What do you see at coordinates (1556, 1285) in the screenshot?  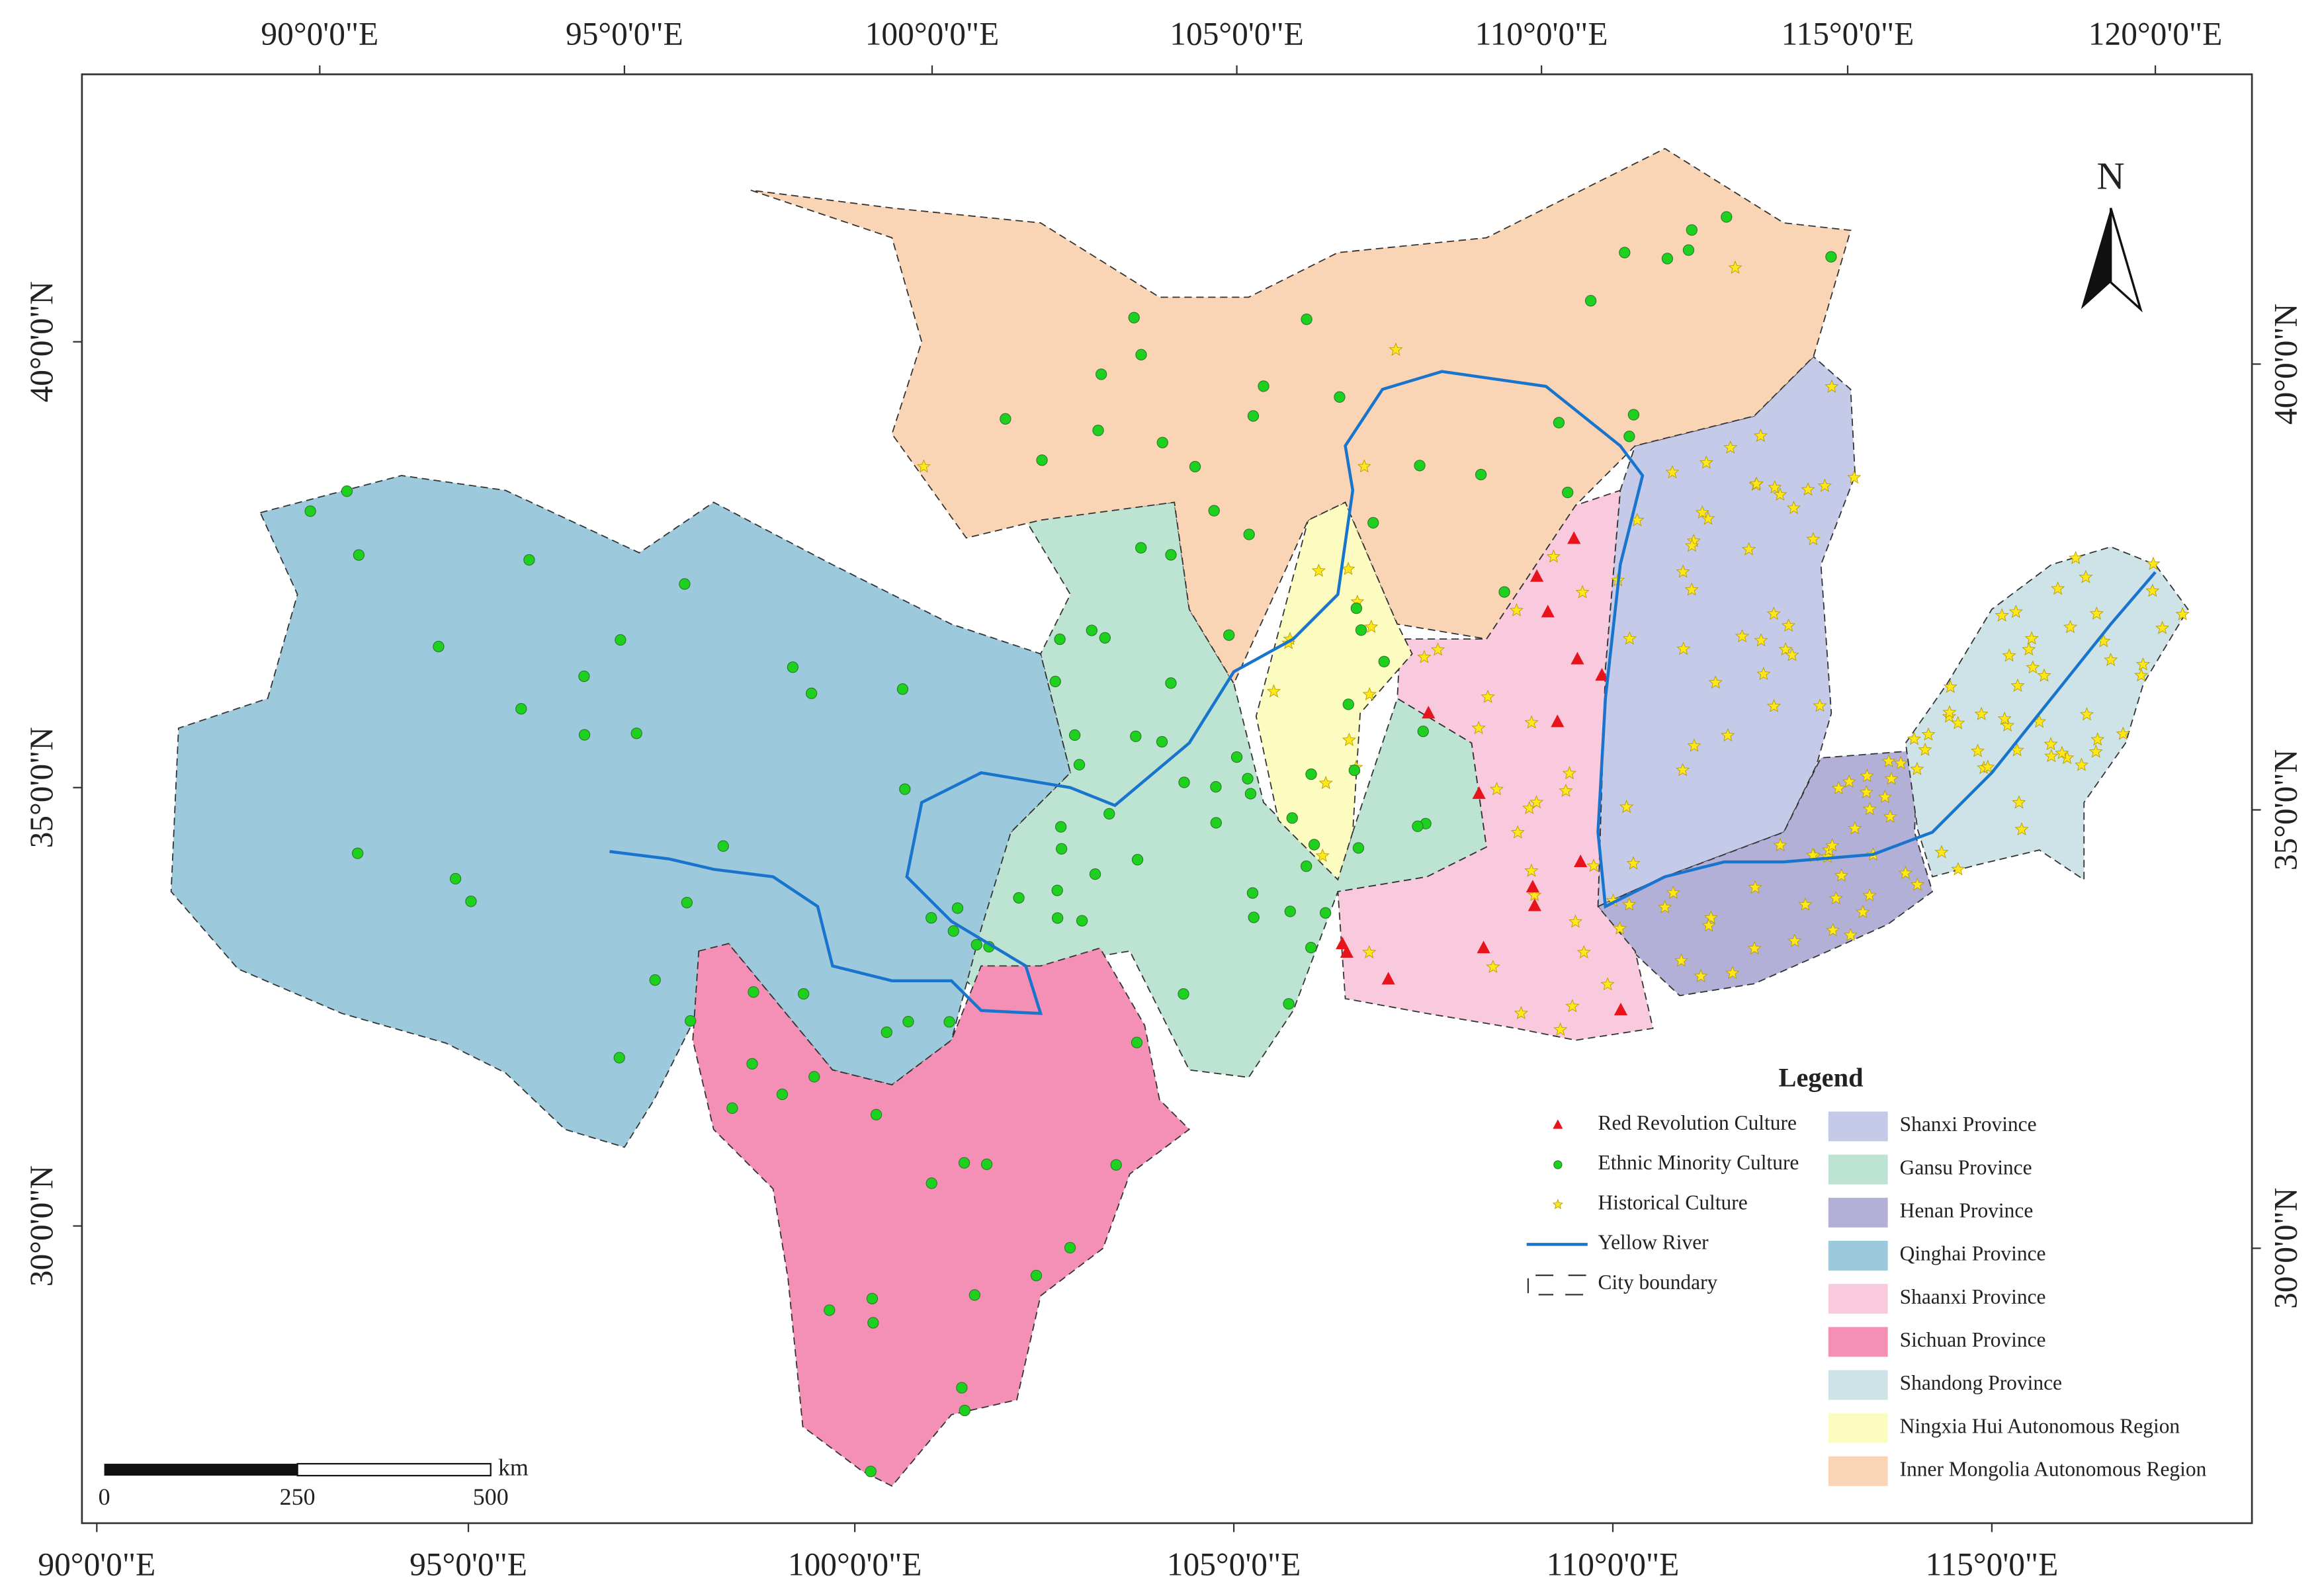 I see `legend-symbol` at bounding box center [1556, 1285].